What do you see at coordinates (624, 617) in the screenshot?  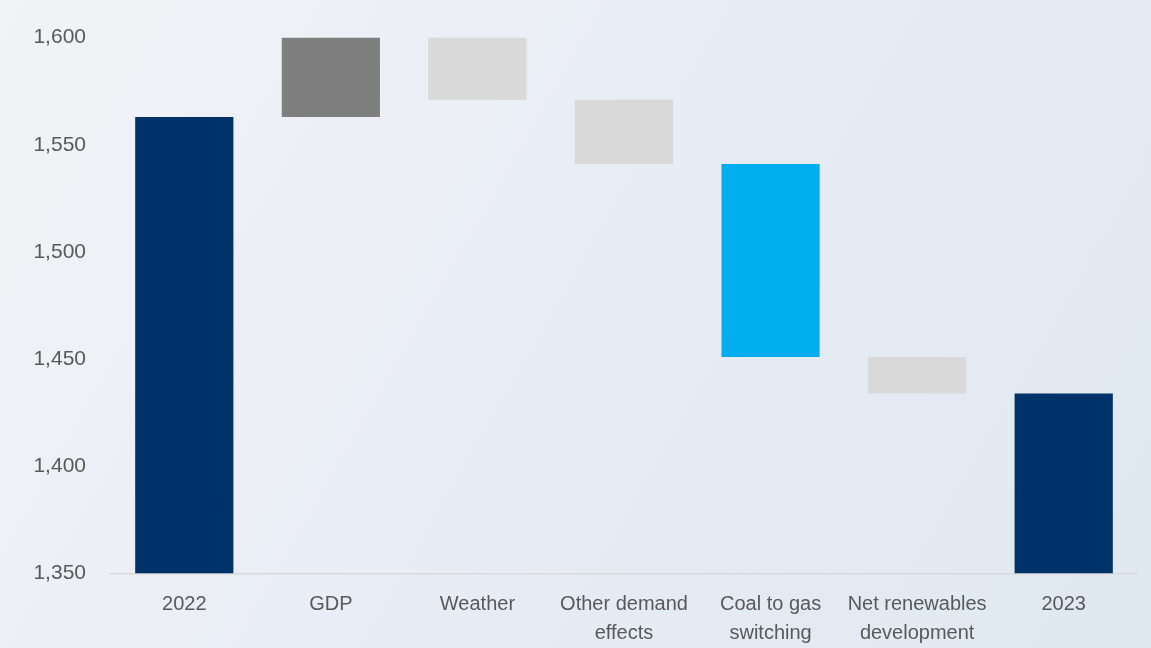 I see `x-tick-label: Other demand effects` at bounding box center [624, 617].